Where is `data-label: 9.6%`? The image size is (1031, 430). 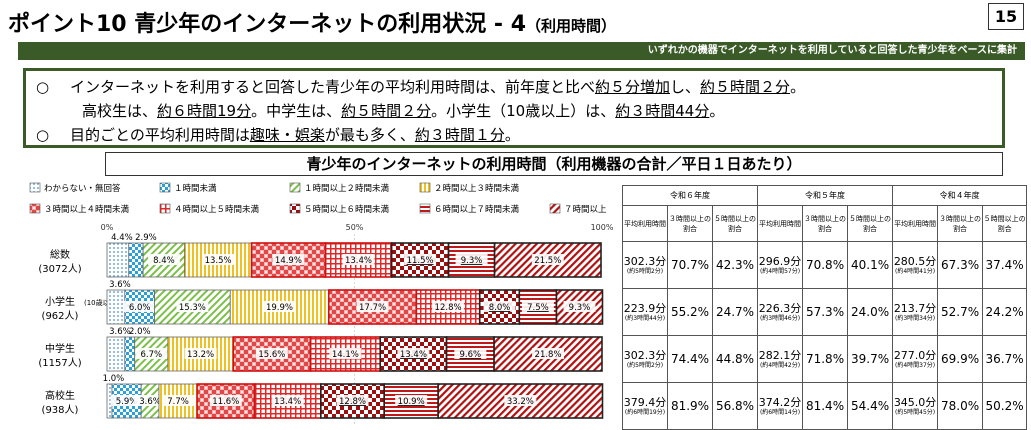 data-label: 9.6% is located at coordinates (471, 355).